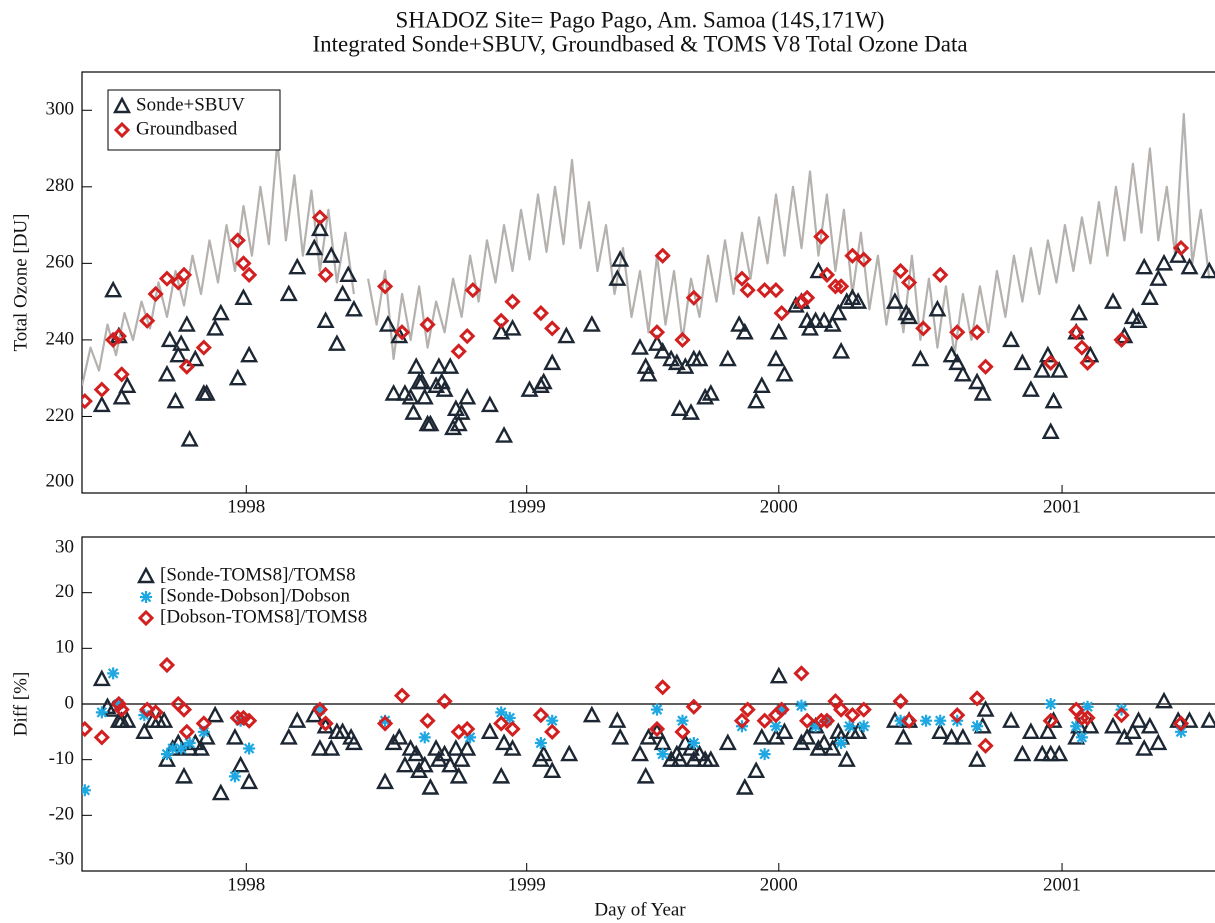 Image resolution: width=1215 pixels, height=923 pixels. Describe the element at coordinates (648, 728) in the screenshot. I see `plot-area` at that location.